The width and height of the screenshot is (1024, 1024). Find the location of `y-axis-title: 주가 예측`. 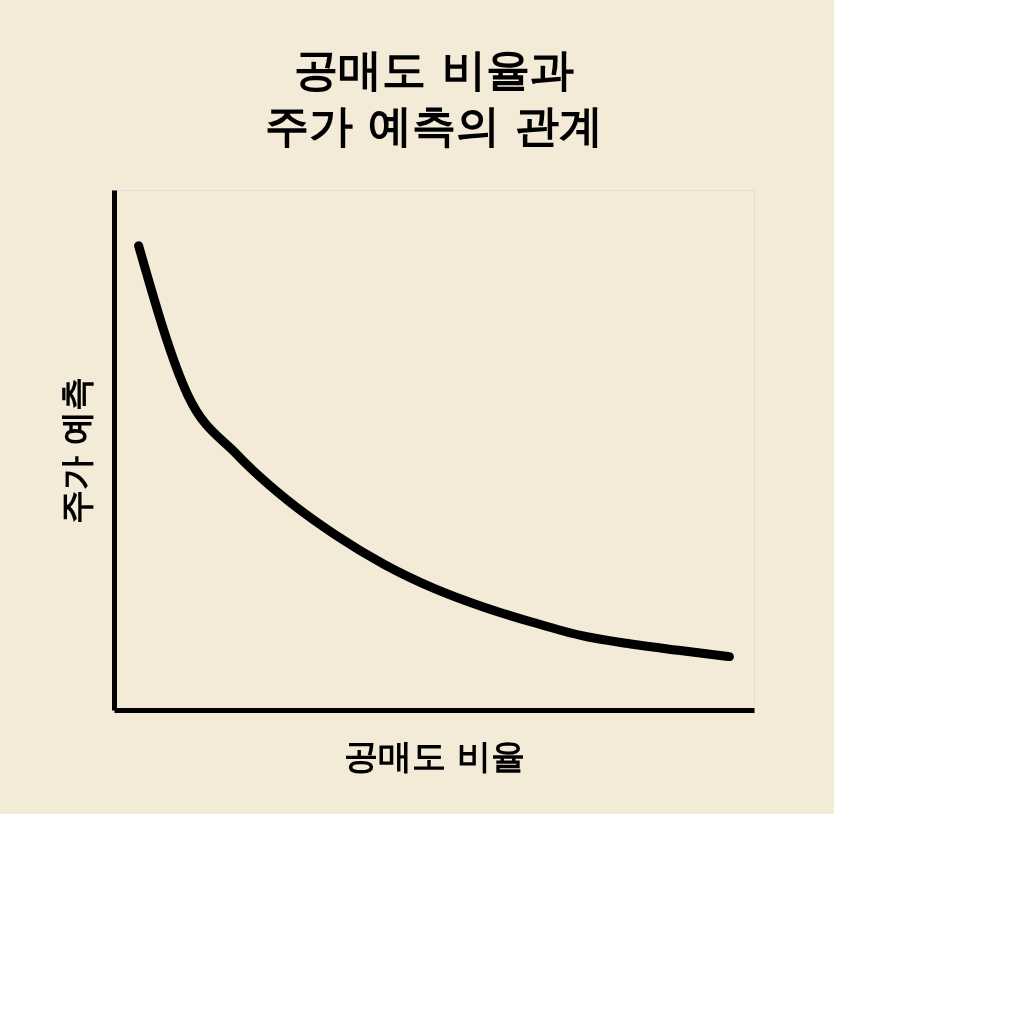

y-axis-title: 주가 예측 is located at coordinates (75, 450).